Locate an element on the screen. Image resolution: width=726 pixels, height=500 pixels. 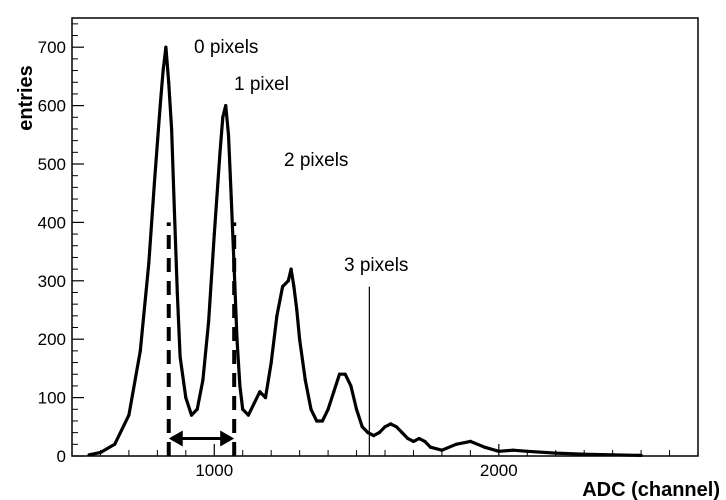
x-axis-title: ADC (channel) is located at coordinates (651, 489).